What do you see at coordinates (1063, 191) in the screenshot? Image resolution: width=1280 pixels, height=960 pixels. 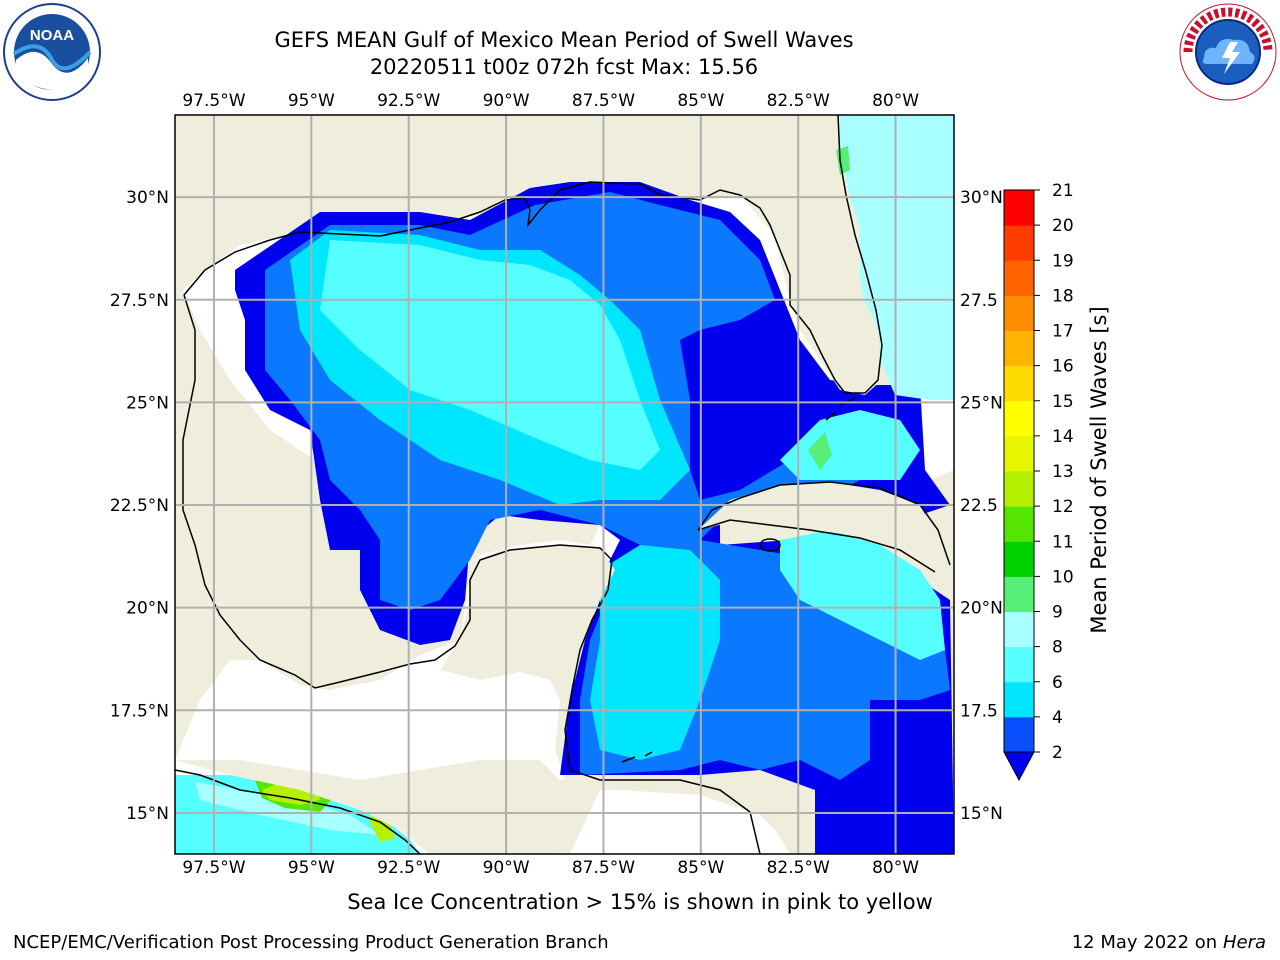 I see `colorbar-tick-label-16: 21` at bounding box center [1063, 191].